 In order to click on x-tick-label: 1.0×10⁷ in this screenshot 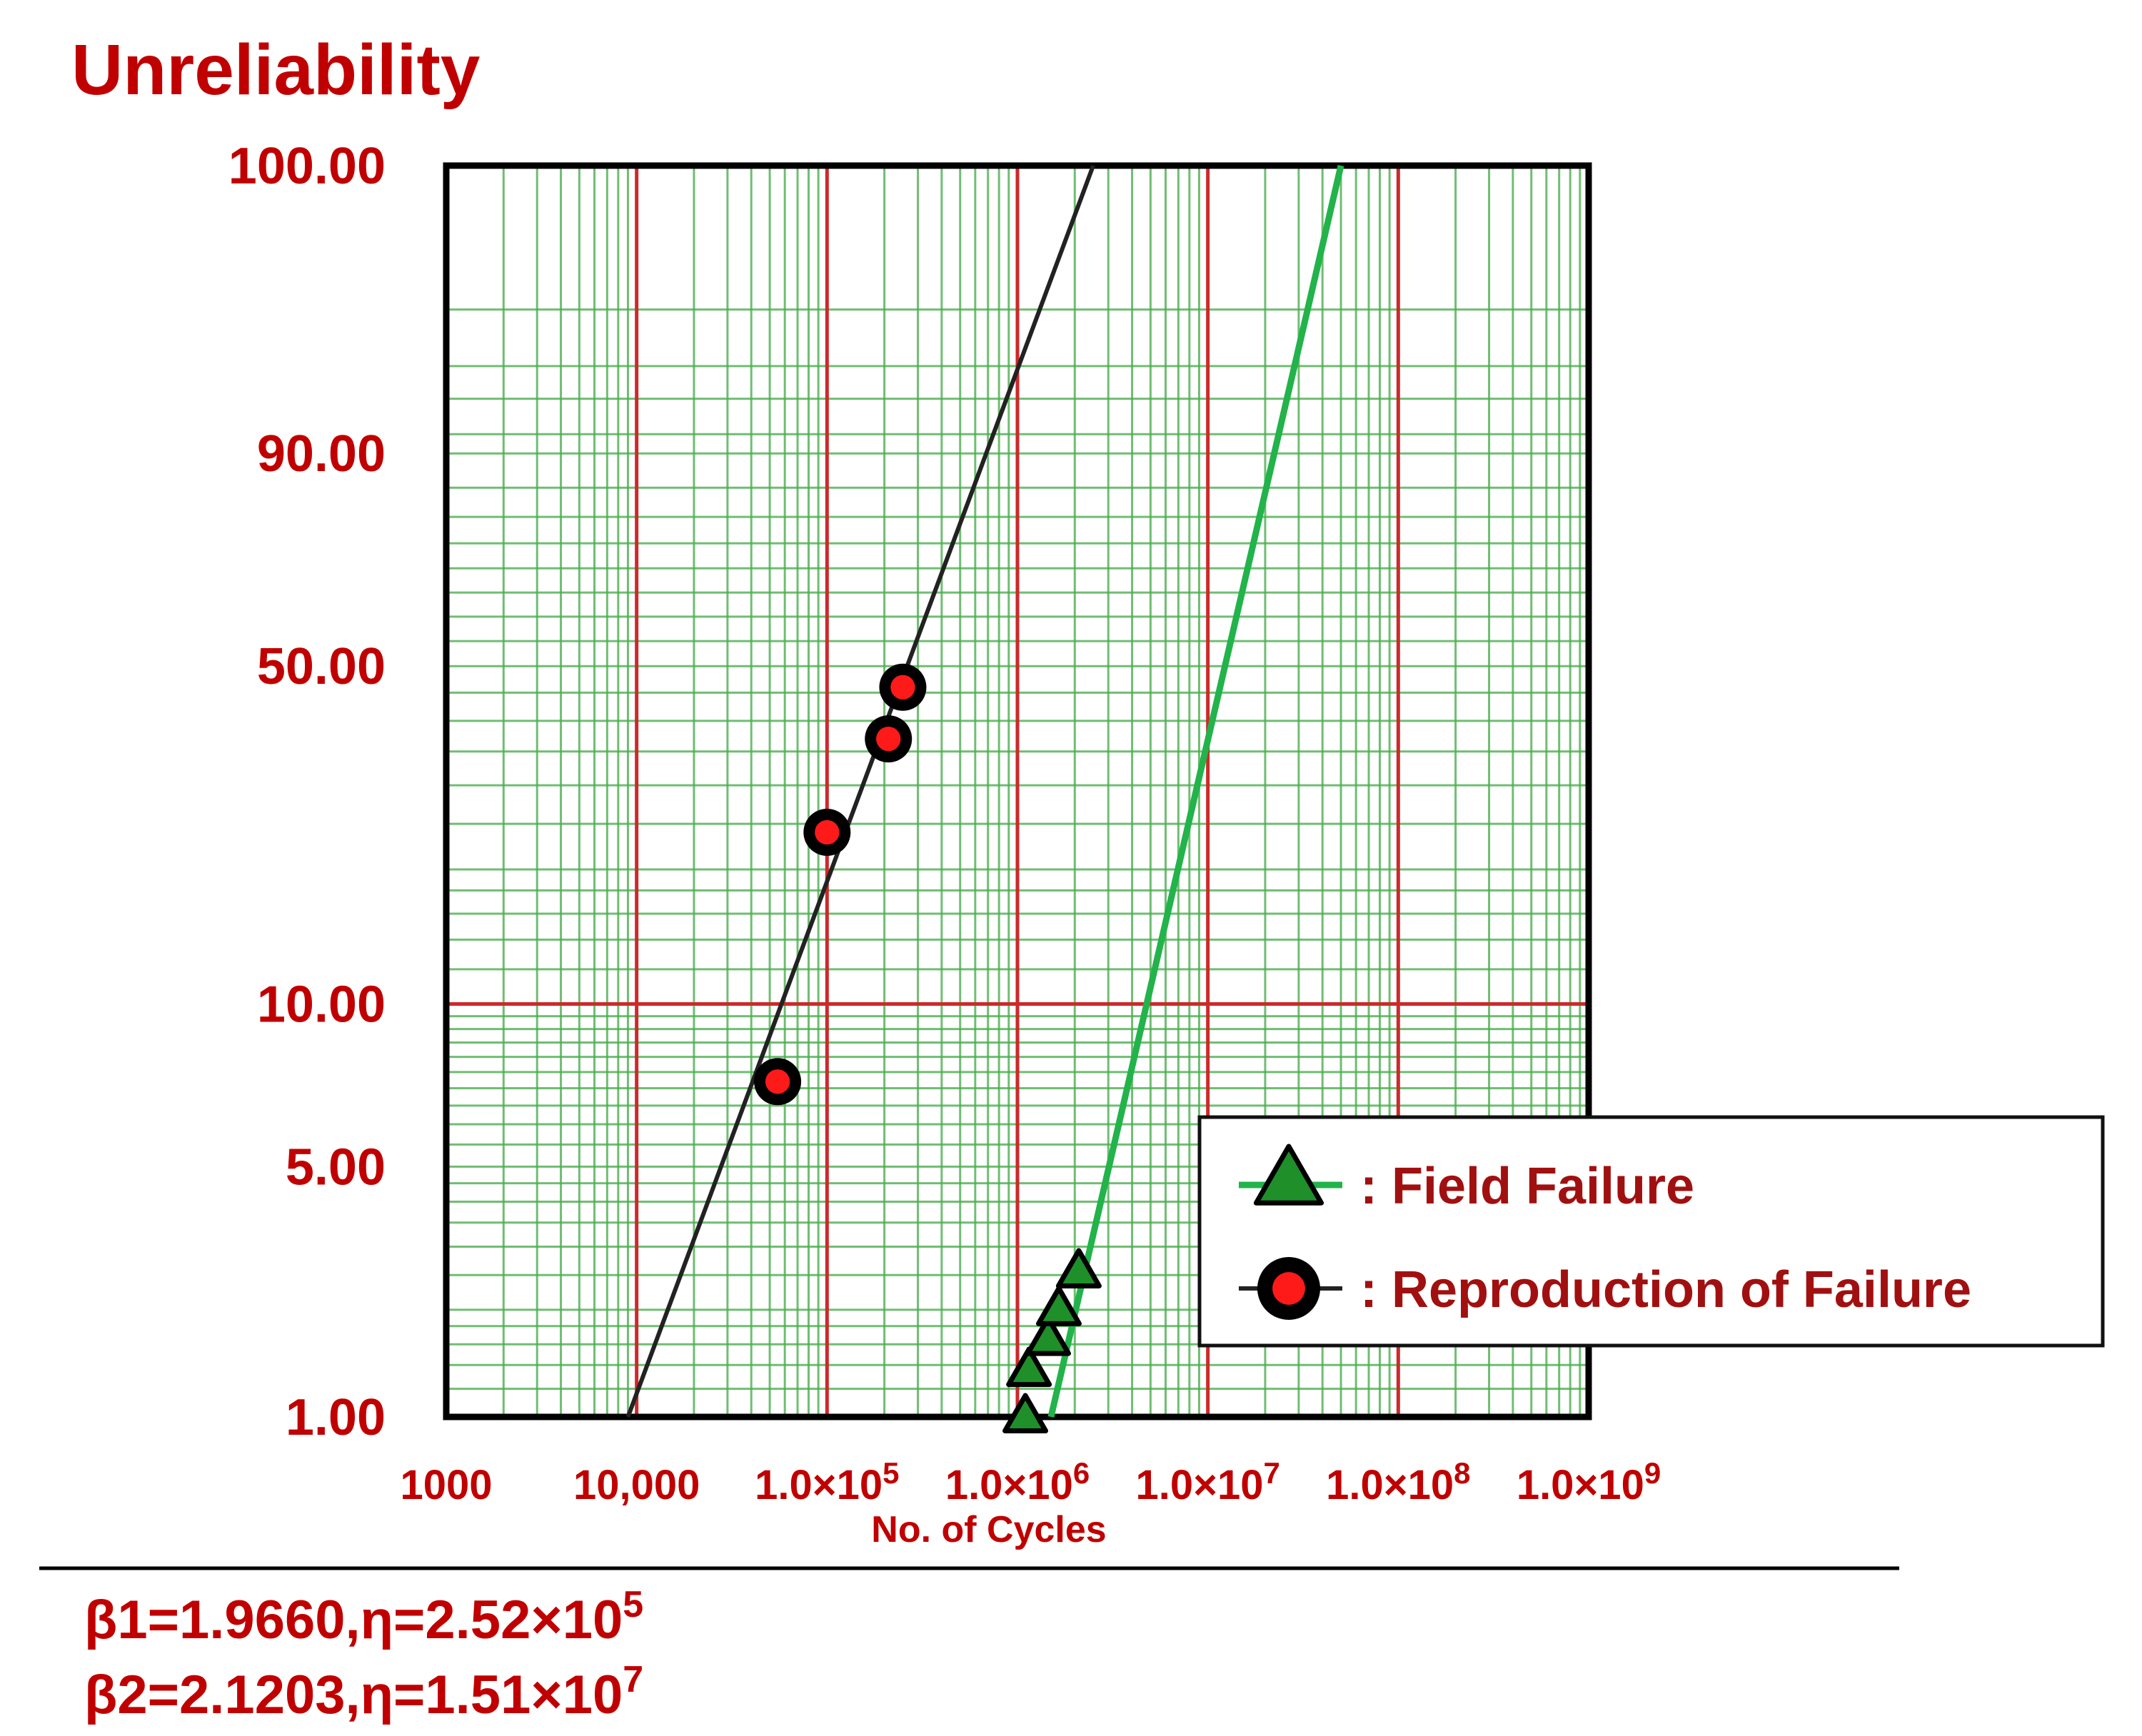, I will do `click(1207, 1482)`.